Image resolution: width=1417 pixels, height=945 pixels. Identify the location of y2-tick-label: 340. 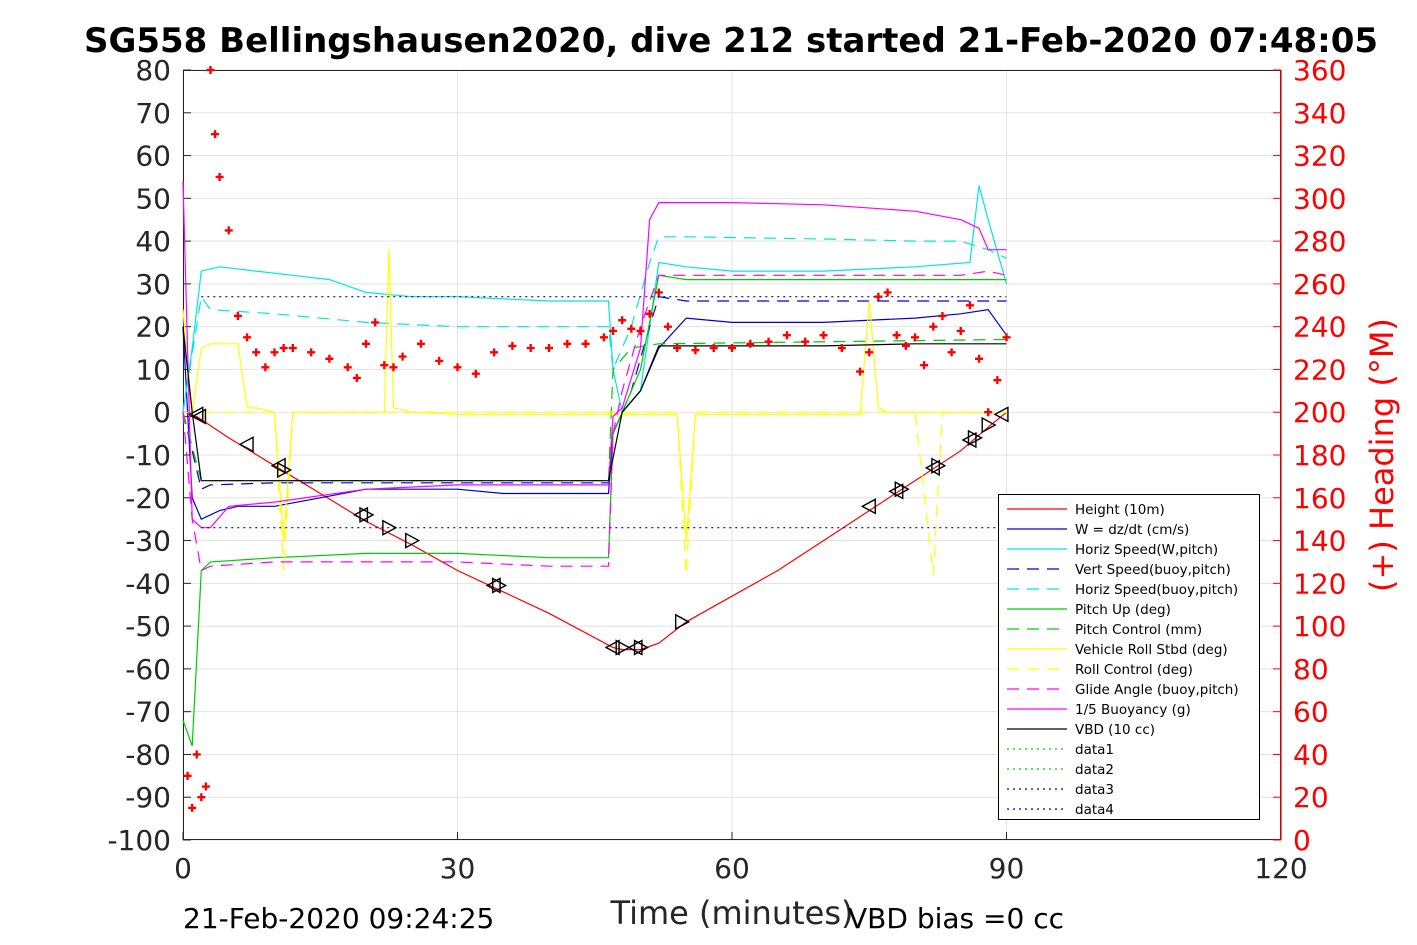
(1319, 113).